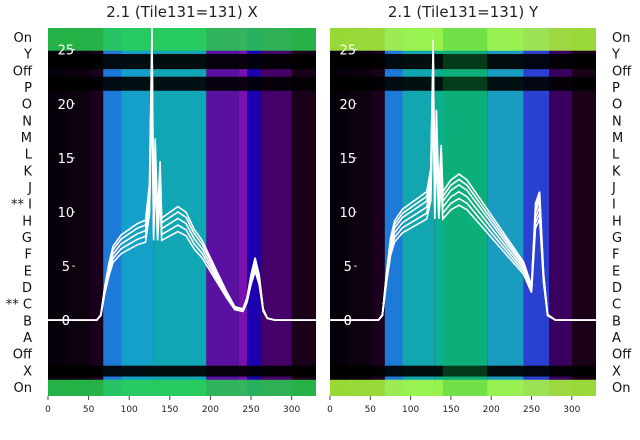 The height and width of the screenshot is (440, 640). What do you see at coordinates (616, 88) in the screenshot?
I see `row-label-right: P` at bounding box center [616, 88].